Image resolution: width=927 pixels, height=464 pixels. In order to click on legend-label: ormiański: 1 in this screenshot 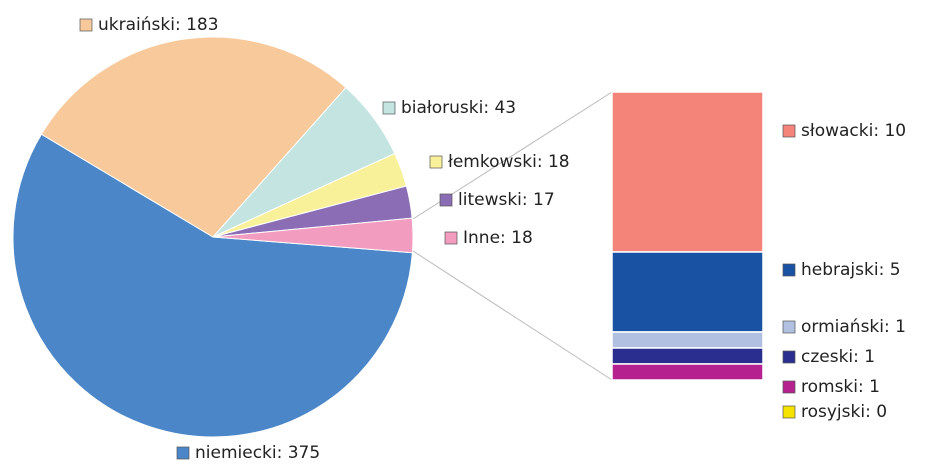, I will do `click(853, 327)`.